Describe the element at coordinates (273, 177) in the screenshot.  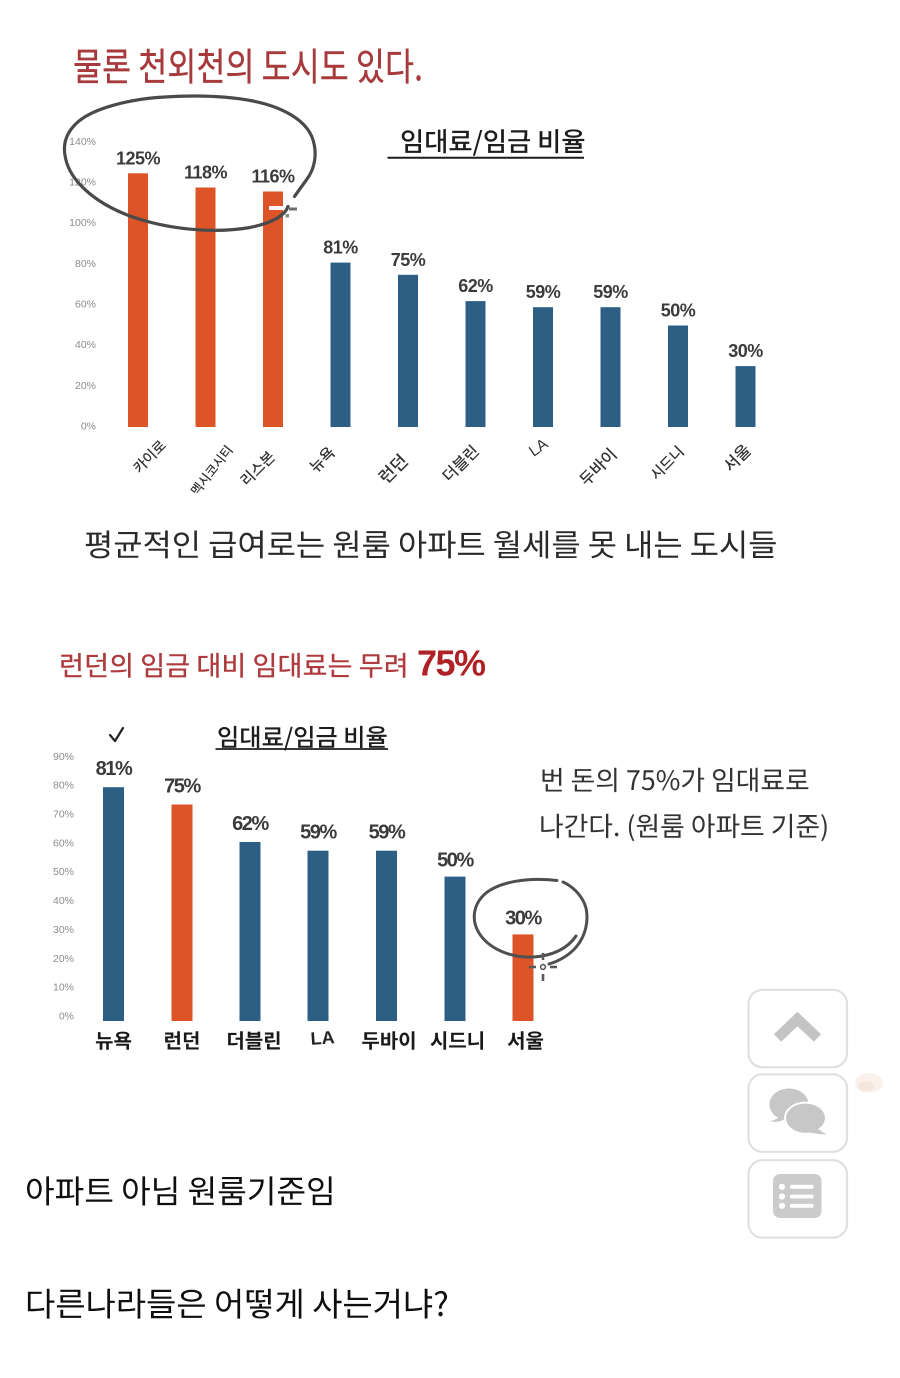
I see `svg-text: 116%` at that location.